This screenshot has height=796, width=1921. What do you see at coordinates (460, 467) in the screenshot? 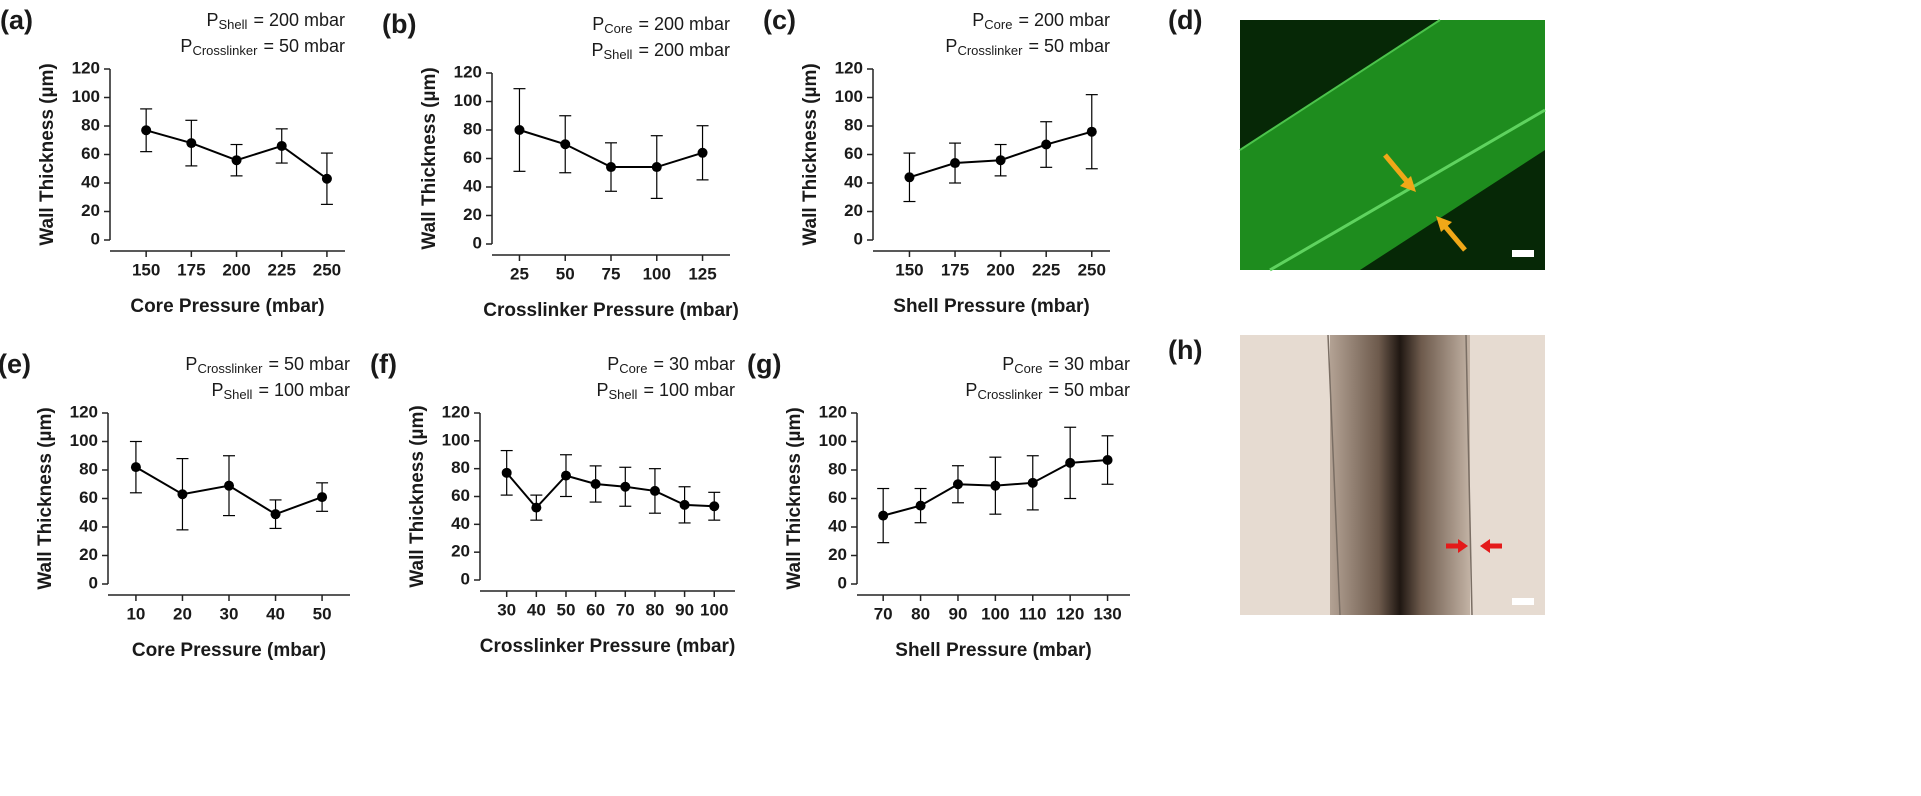
I see `y-tick-label: 80` at bounding box center [460, 467].